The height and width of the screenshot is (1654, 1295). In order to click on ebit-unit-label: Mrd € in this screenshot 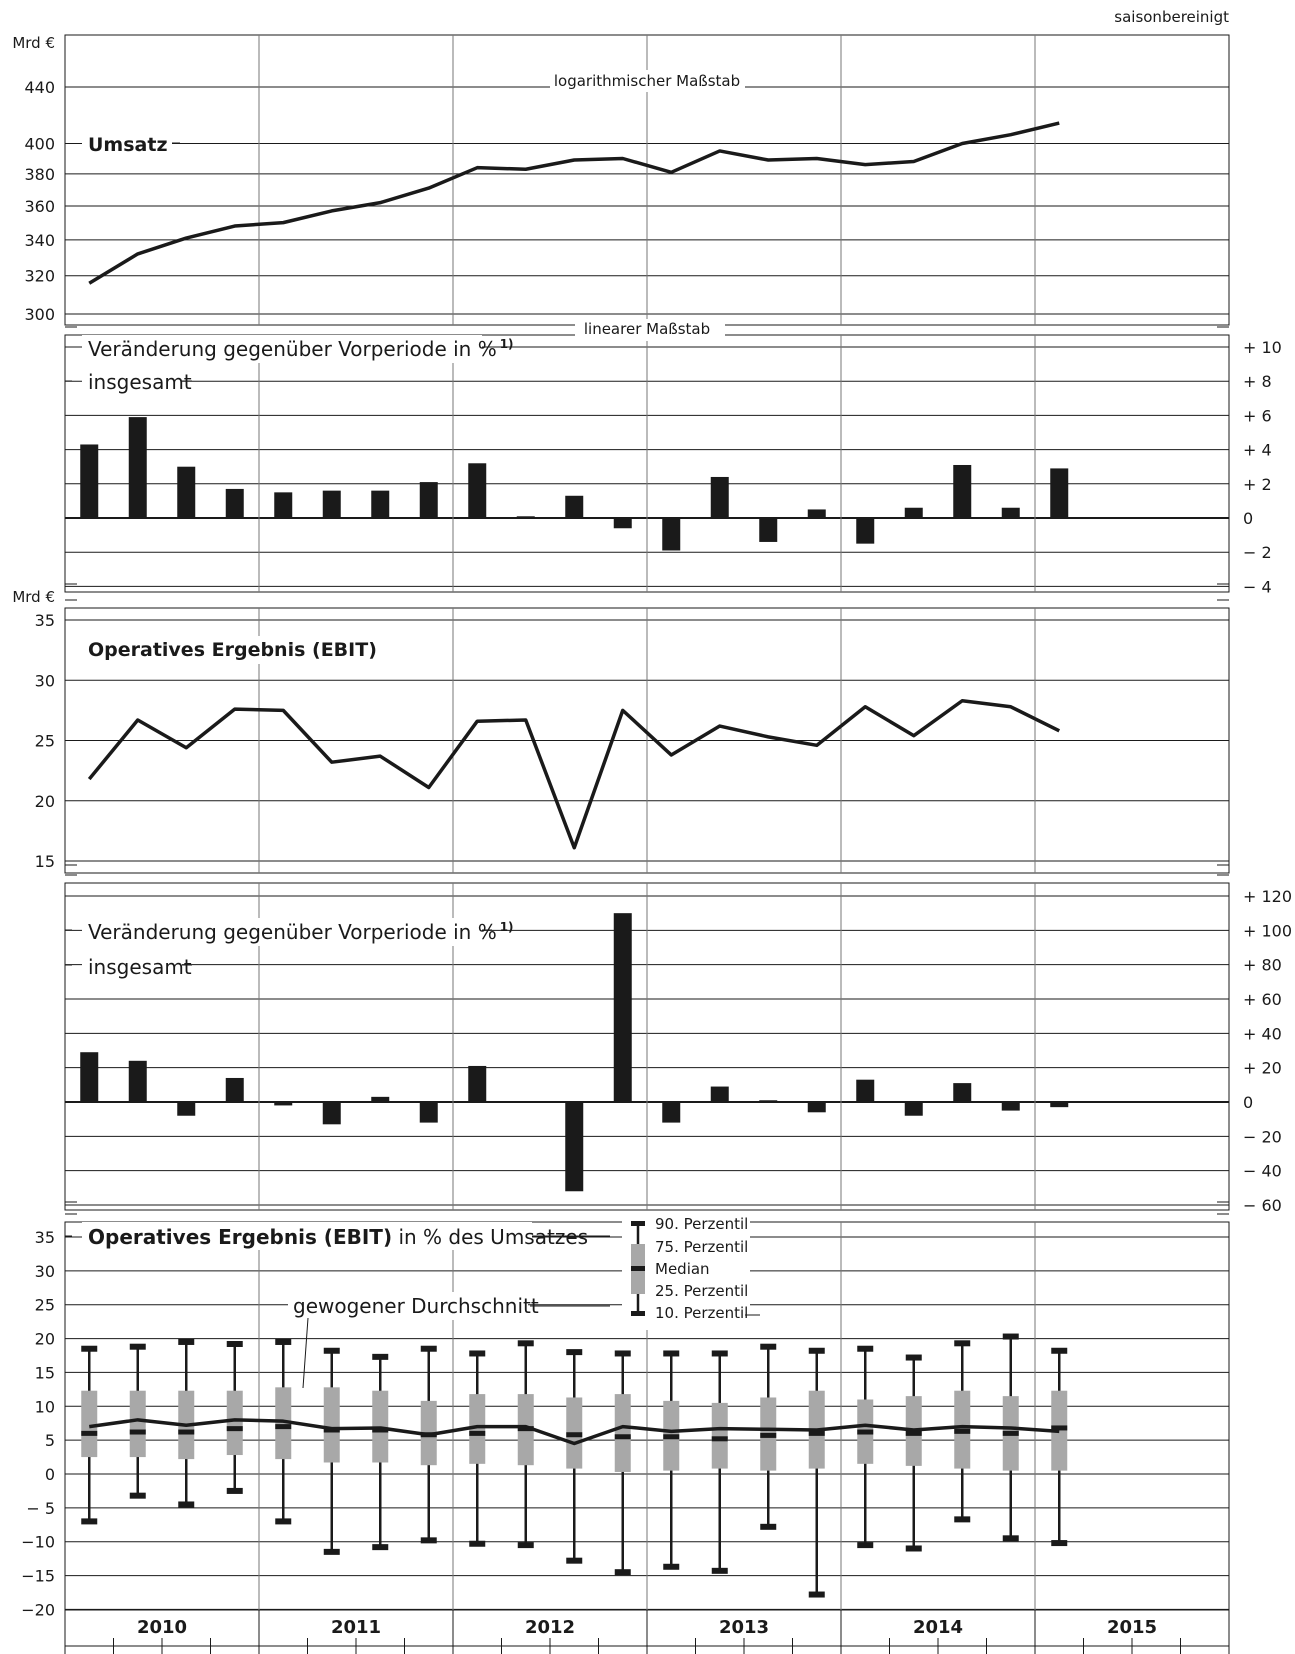, I will do `click(33, 597)`.